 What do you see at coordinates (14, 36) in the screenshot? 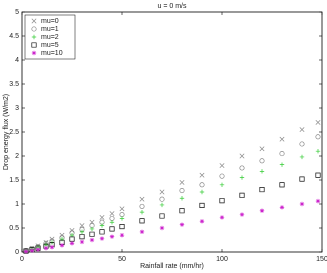
I see `y-tick-label: 4.5` at bounding box center [14, 36].